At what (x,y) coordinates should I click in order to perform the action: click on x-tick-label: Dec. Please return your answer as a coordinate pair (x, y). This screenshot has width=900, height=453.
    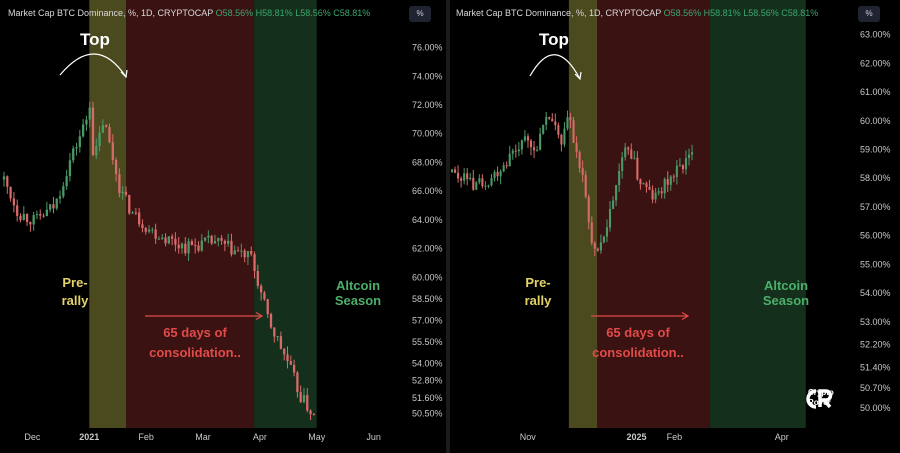
    Looking at the image, I should click on (32, 437).